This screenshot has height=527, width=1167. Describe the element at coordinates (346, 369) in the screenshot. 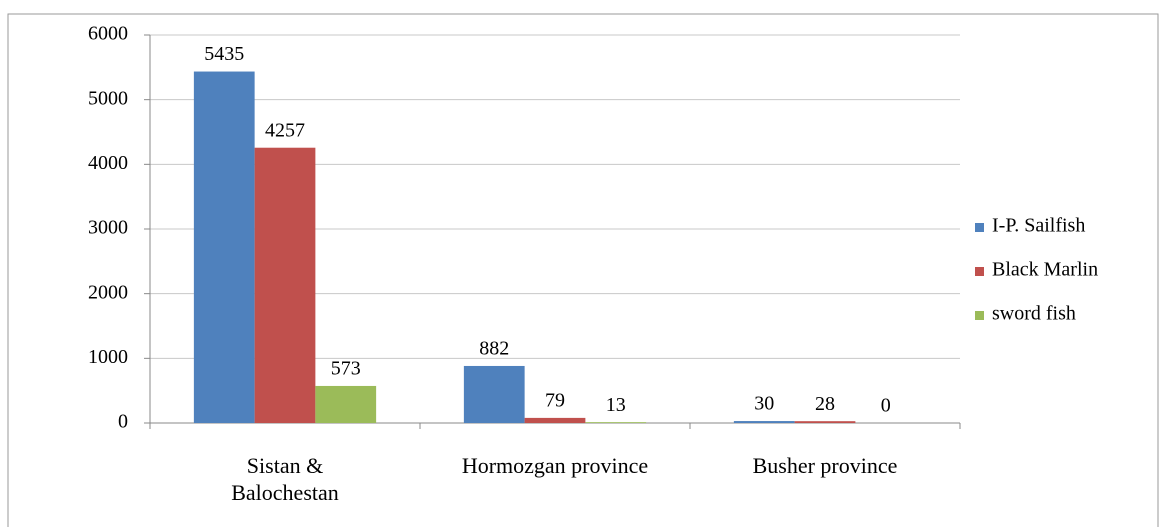

I see `value-label: 573` at that location.